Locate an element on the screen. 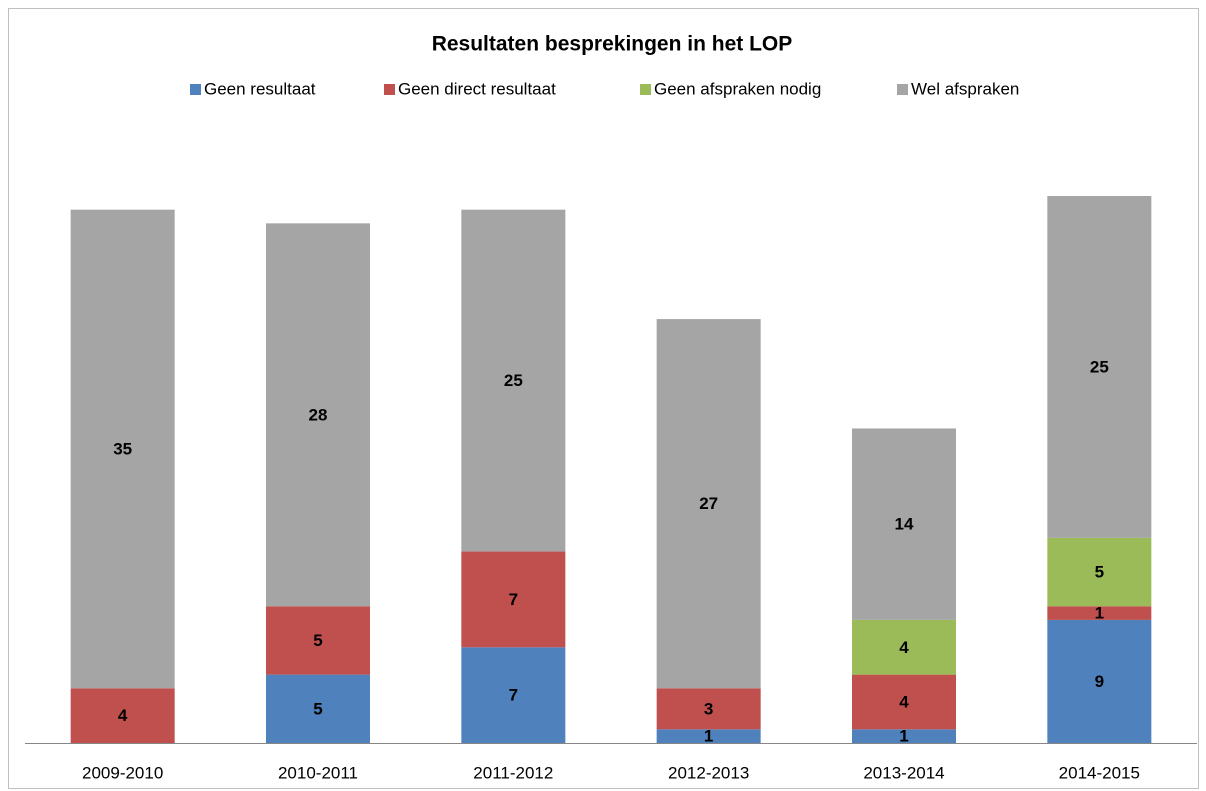 The height and width of the screenshot is (791, 1206). value-label: 14 is located at coordinates (904, 524).